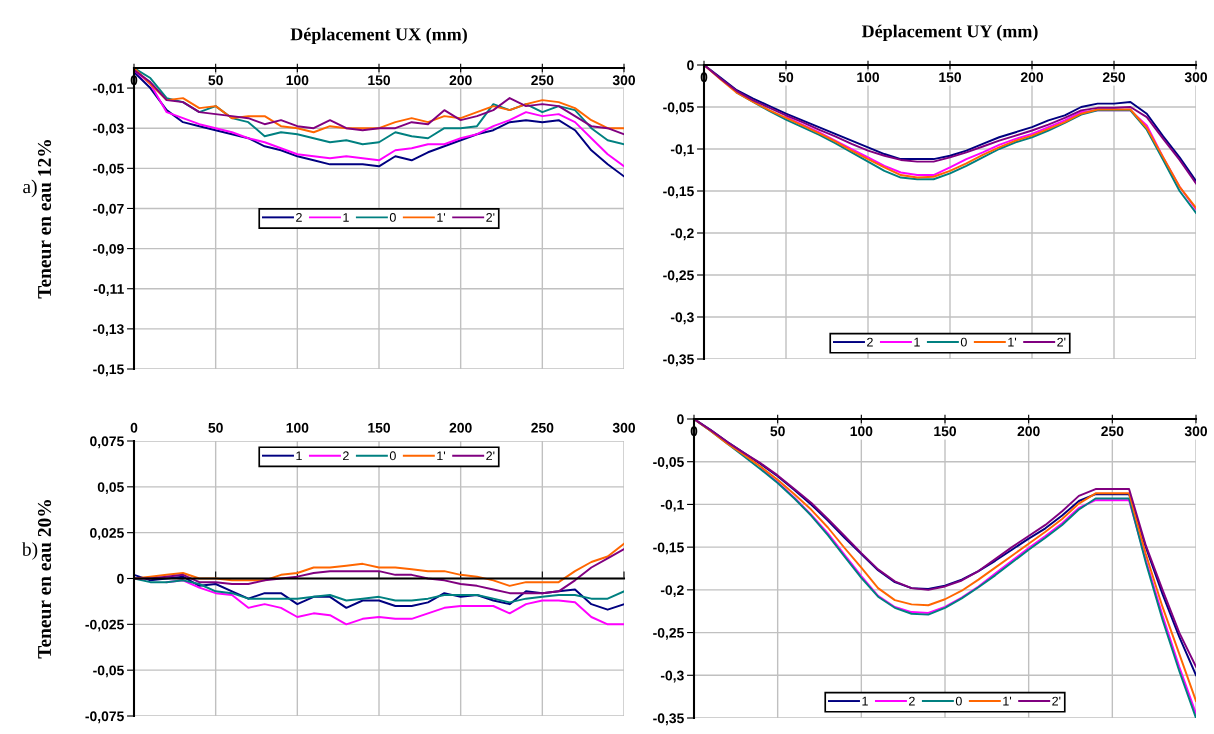 Image resolution: width=1214 pixels, height=734 pixels. What do you see at coordinates (107, 442) in the screenshot?
I see `y-tick-label: 0,075` at bounding box center [107, 442].